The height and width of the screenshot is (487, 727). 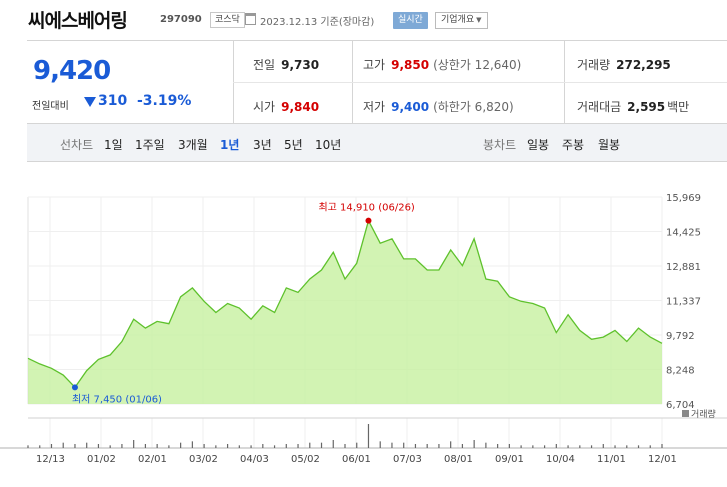 I want to click on candle-tab-daily: 일봉, so click(x=538, y=145).